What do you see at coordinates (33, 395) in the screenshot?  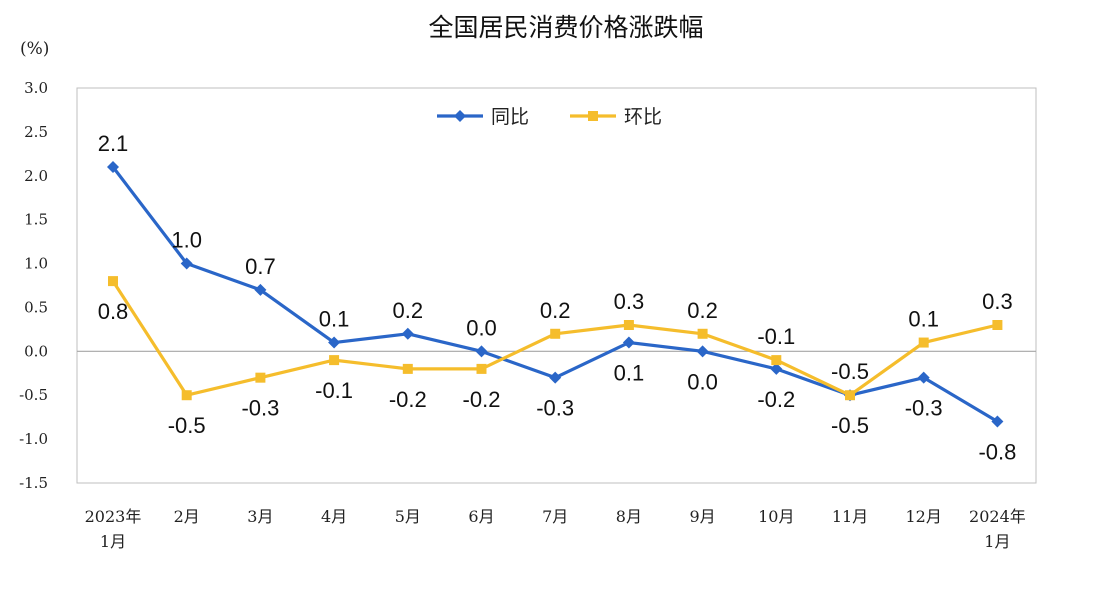 I see `y-tick-label: -0.5` at bounding box center [33, 395].